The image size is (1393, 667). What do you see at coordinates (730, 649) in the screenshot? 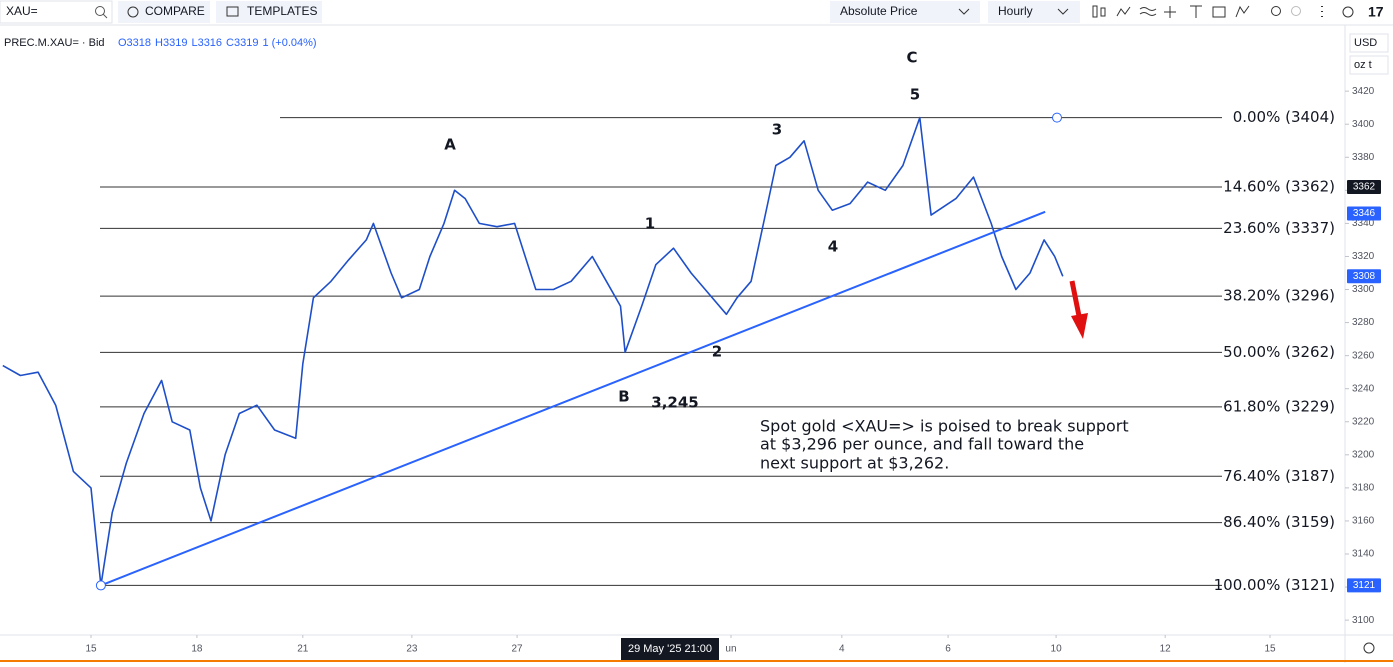
I see `x-tick-label: un` at bounding box center [730, 649].